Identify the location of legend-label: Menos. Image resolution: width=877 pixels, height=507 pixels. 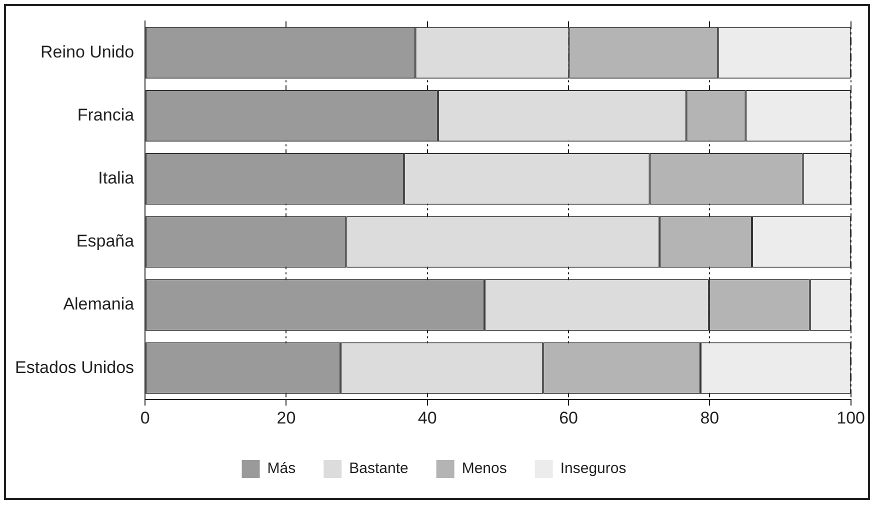
(484, 469).